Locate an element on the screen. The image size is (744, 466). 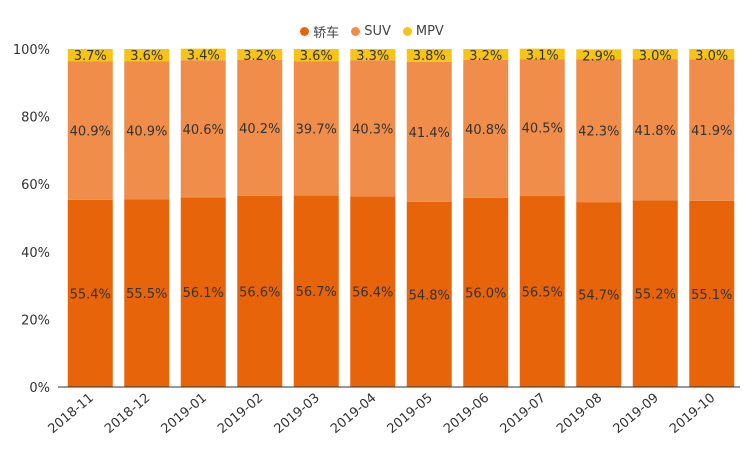
data-label: 54.7% is located at coordinates (598, 296).